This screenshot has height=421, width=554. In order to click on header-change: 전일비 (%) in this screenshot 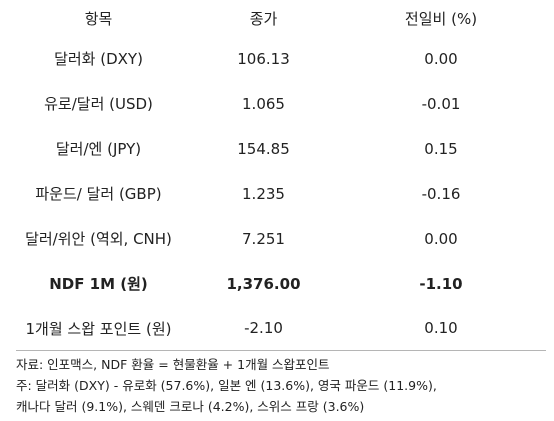, I will do `click(441, 18)`.